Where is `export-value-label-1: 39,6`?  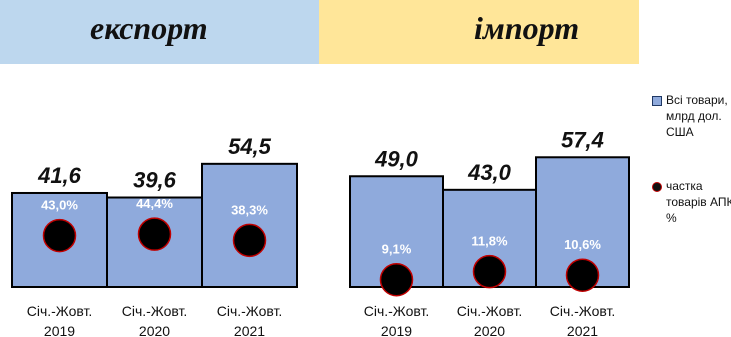 export-value-label-1: 39,6 is located at coordinates (155, 180).